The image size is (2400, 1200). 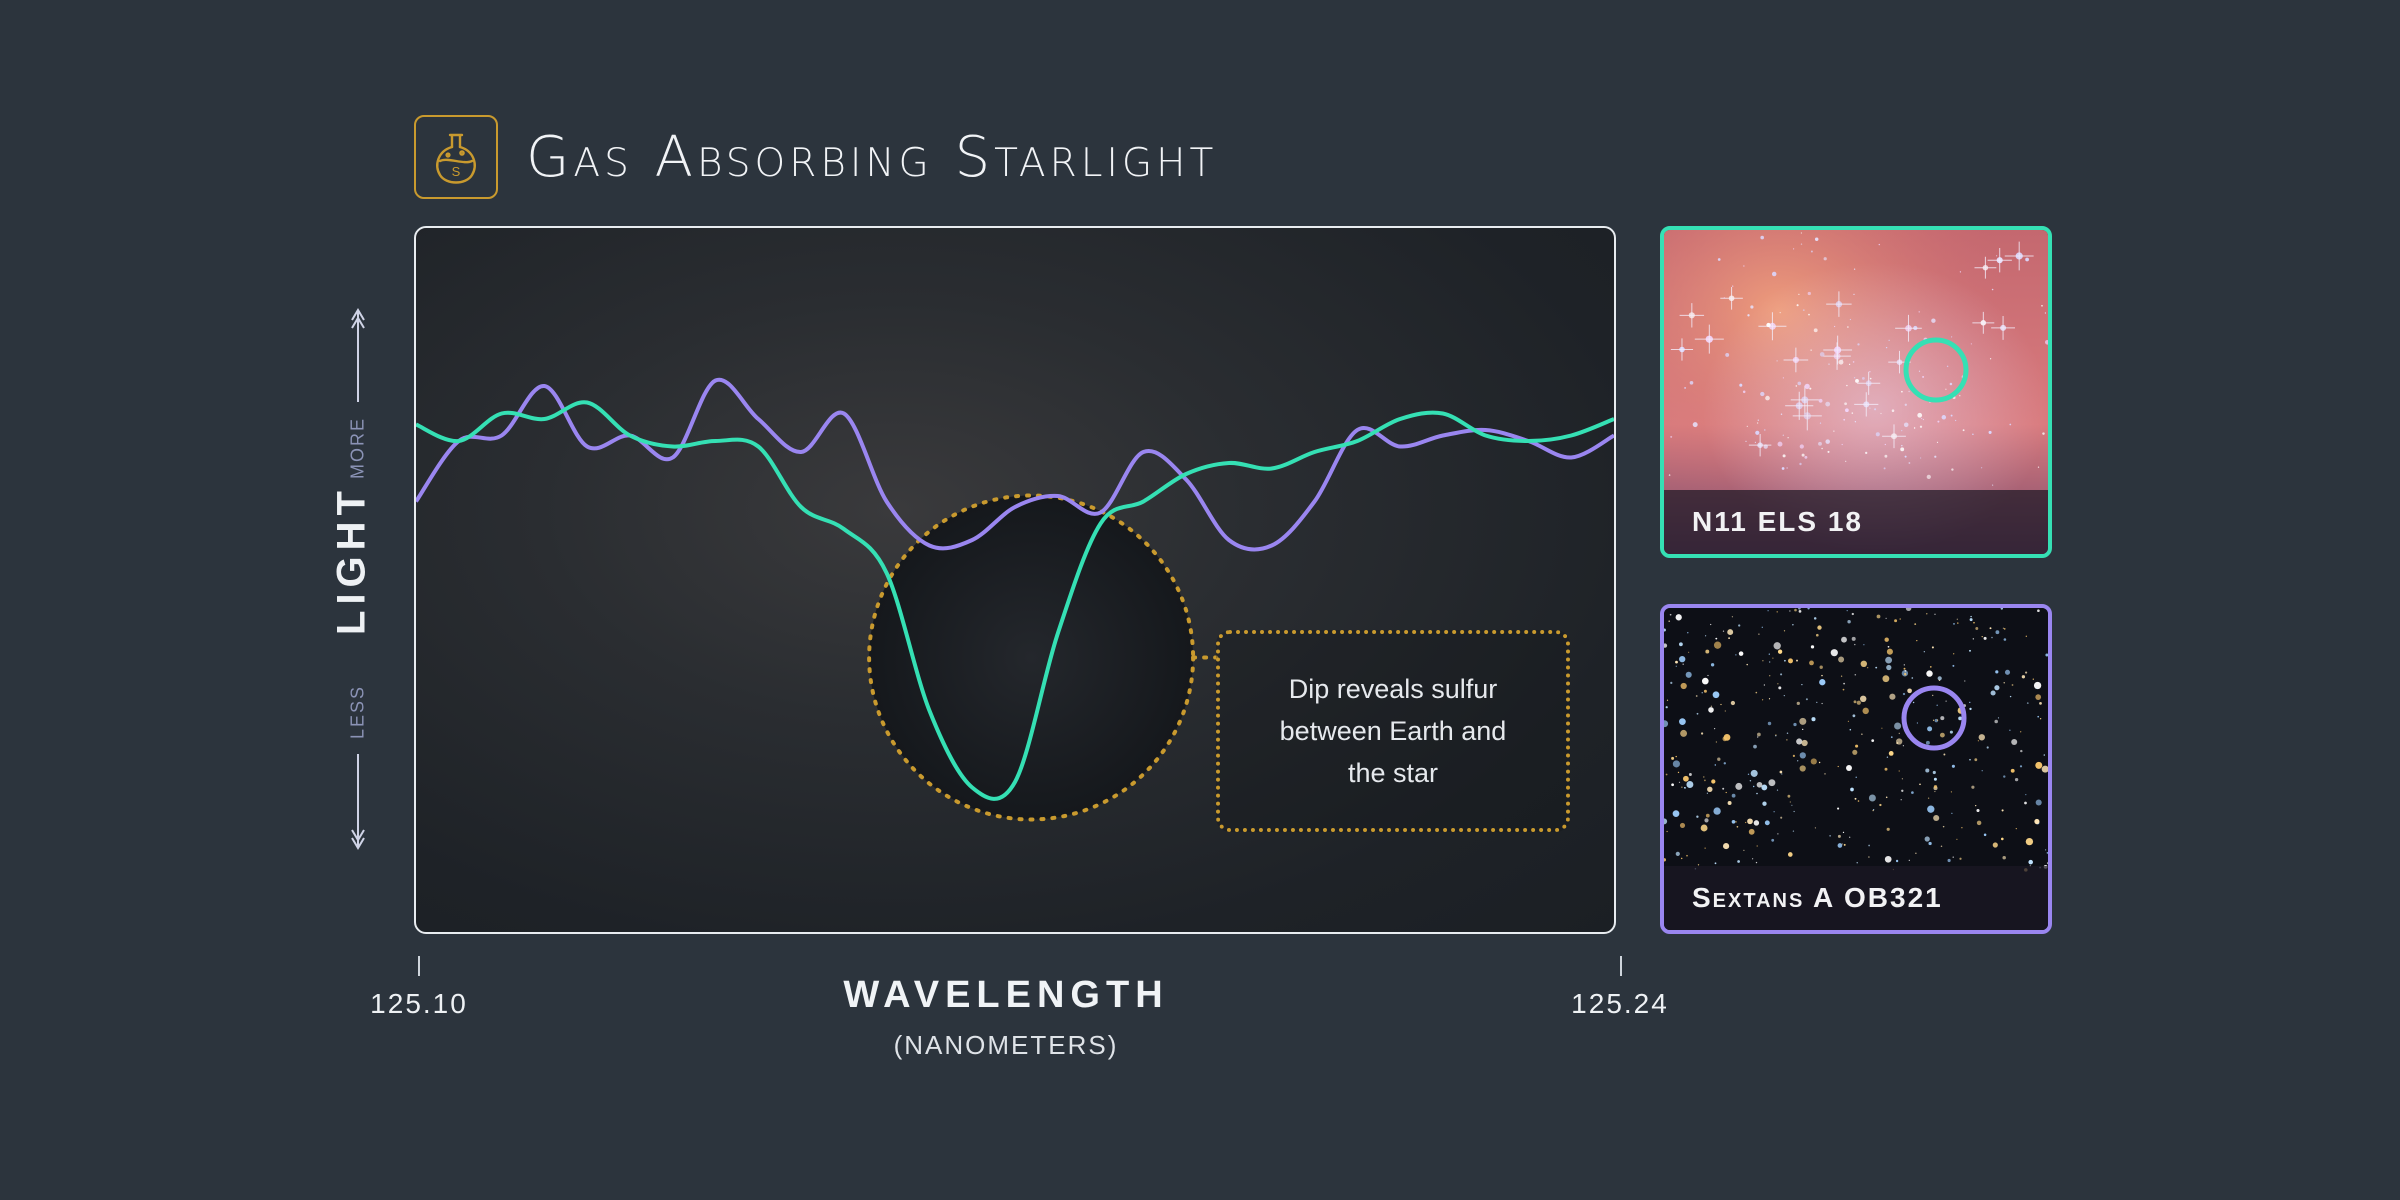 What do you see at coordinates (1006, 995) in the screenshot?
I see `x-axis-title: WAVELENGTH` at bounding box center [1006, 995].